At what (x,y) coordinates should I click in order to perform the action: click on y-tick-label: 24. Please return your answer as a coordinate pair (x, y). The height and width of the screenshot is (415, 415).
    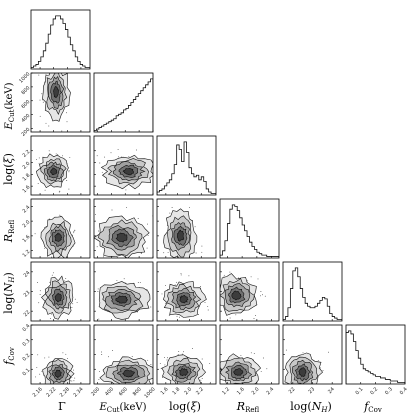
    Looking at the image, I should click on (27, 274).